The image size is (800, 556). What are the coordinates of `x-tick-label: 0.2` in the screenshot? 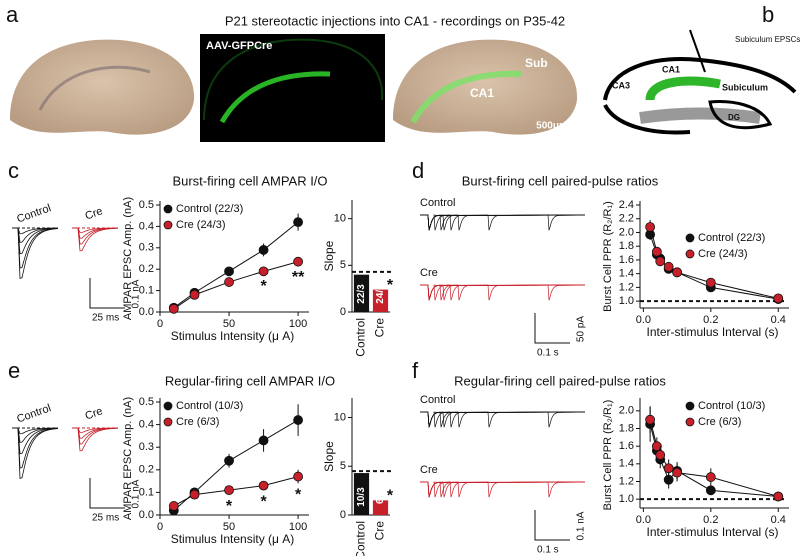 It's located at (710, 520).